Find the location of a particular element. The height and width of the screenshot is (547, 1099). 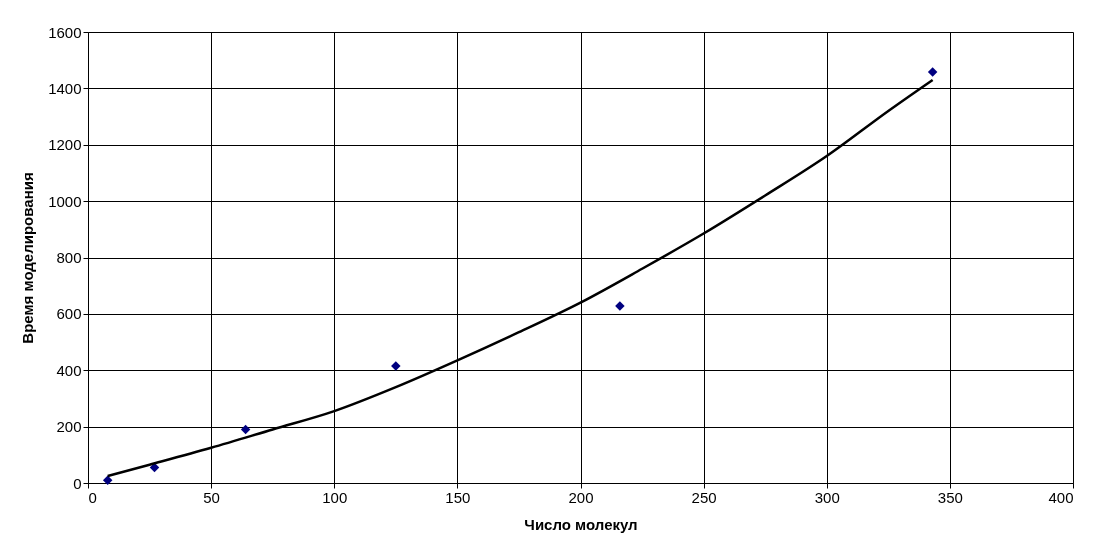

x-tick-label: 0 is located at coordinates (92, 497).